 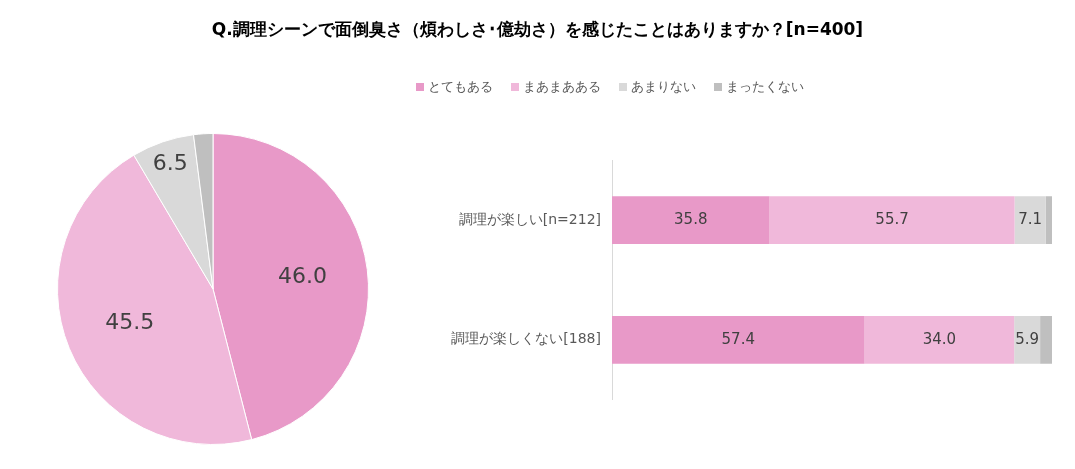 I want to click on data-label: 5.9, so click(x=1027, y=338).